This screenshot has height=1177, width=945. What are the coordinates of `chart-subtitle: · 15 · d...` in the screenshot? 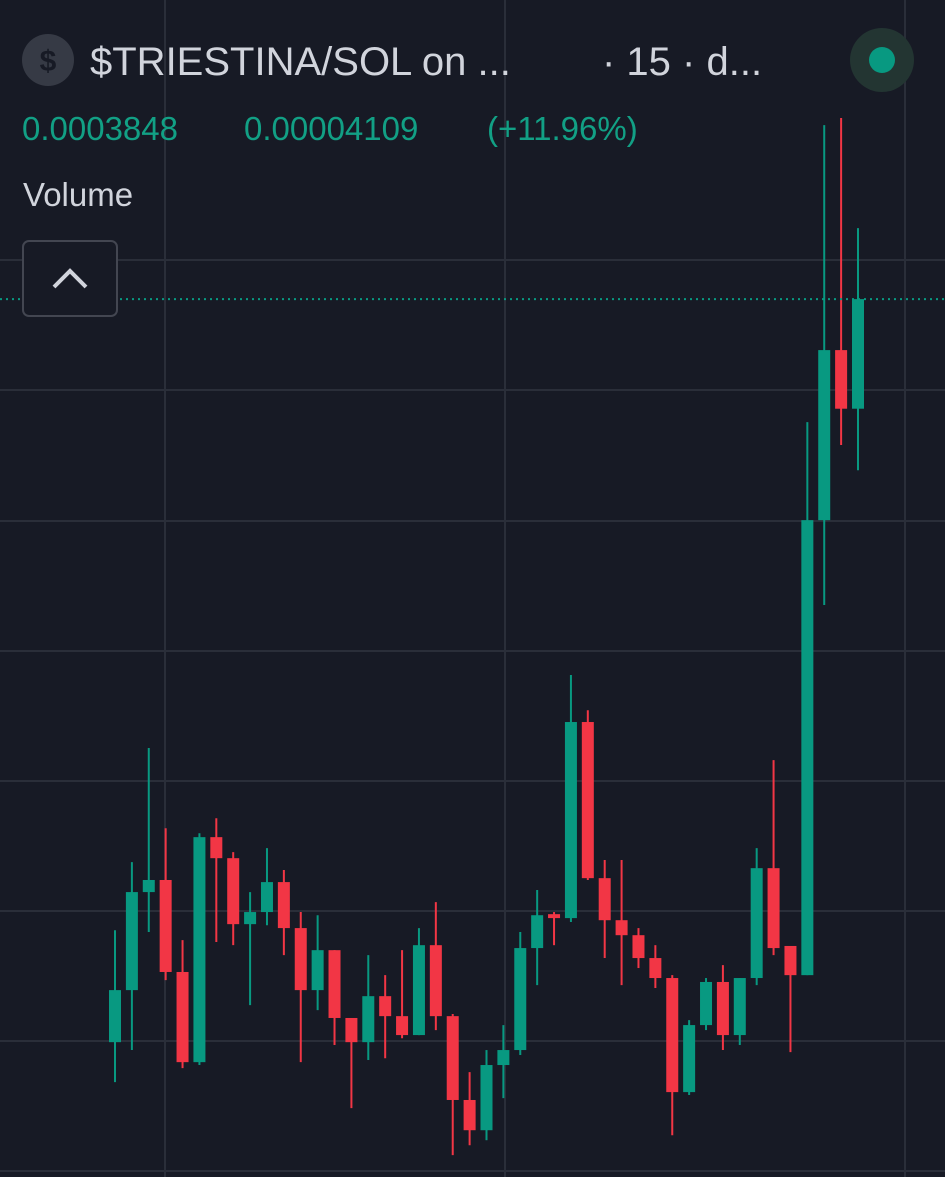 It's located at (682, 62).